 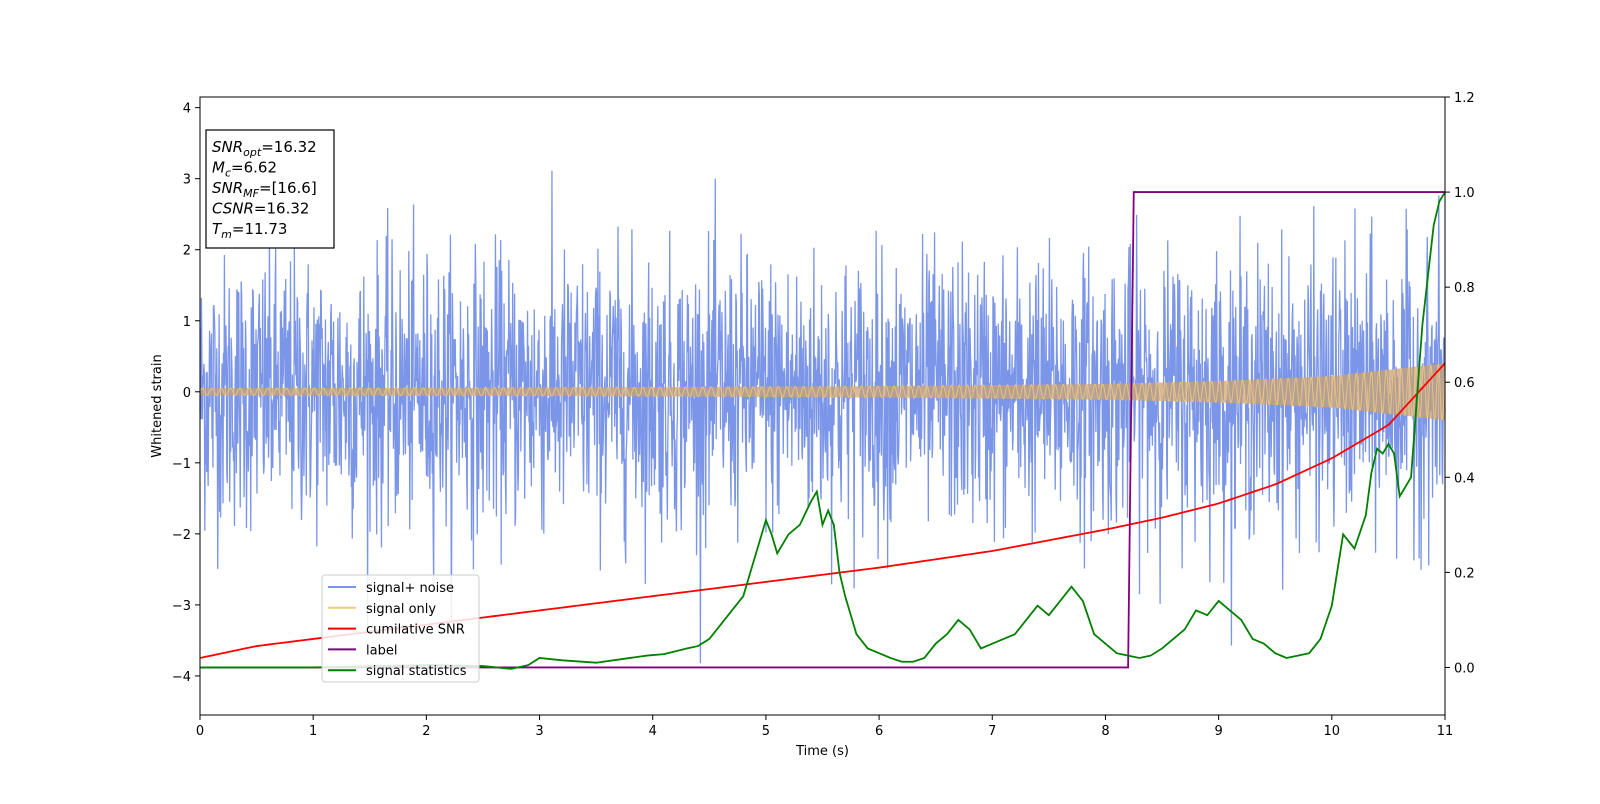 What do you see at coordinates (1105, 731) in the screenshot?
I see `x-tick-label: 8` at bounding box center [1105, 731].